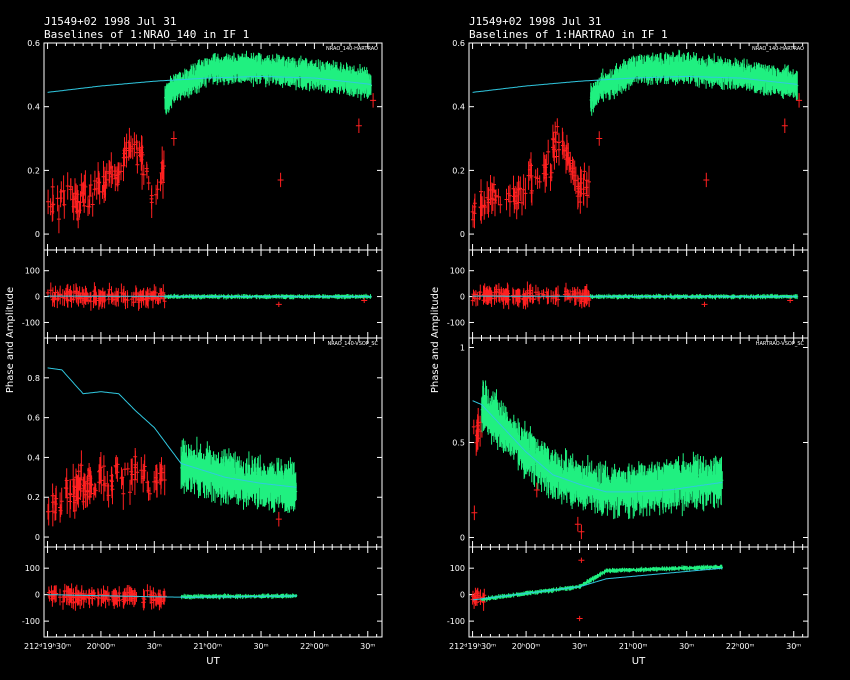 The image size is (850, 680). I want to click on y-tick-label: 0.8, so click(33, 378).